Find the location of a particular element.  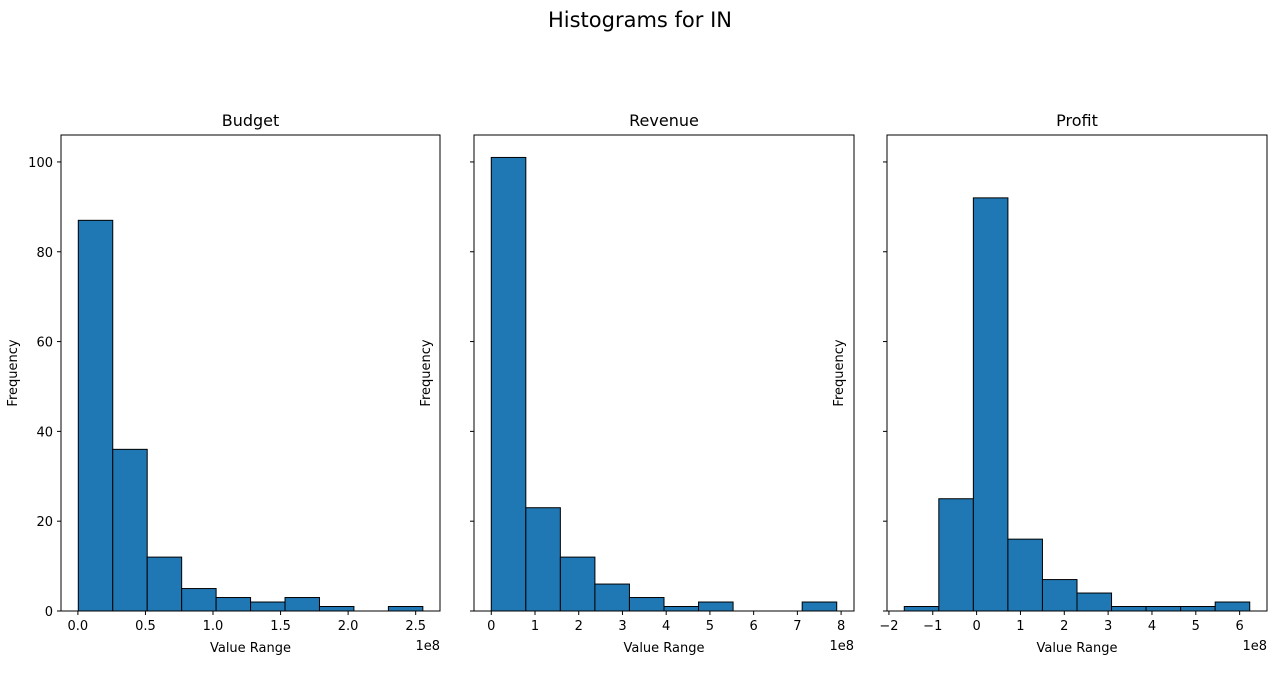

x-tick-label: 2.0 is located at coordinates (348, 626).